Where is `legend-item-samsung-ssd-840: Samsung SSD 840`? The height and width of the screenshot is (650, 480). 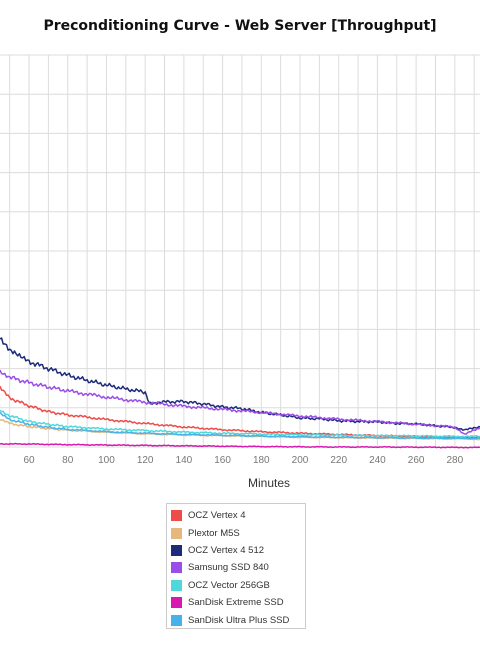 legend-item-samsung-ssd-840: Samsung SSD 840 is located at coordinates (236, 567).